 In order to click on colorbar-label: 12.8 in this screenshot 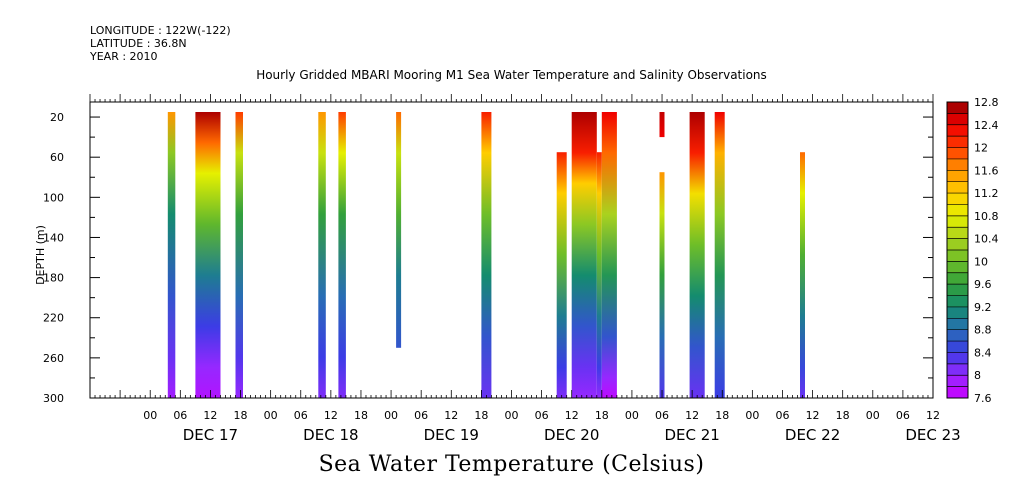, I will do `click(986, 102)`.